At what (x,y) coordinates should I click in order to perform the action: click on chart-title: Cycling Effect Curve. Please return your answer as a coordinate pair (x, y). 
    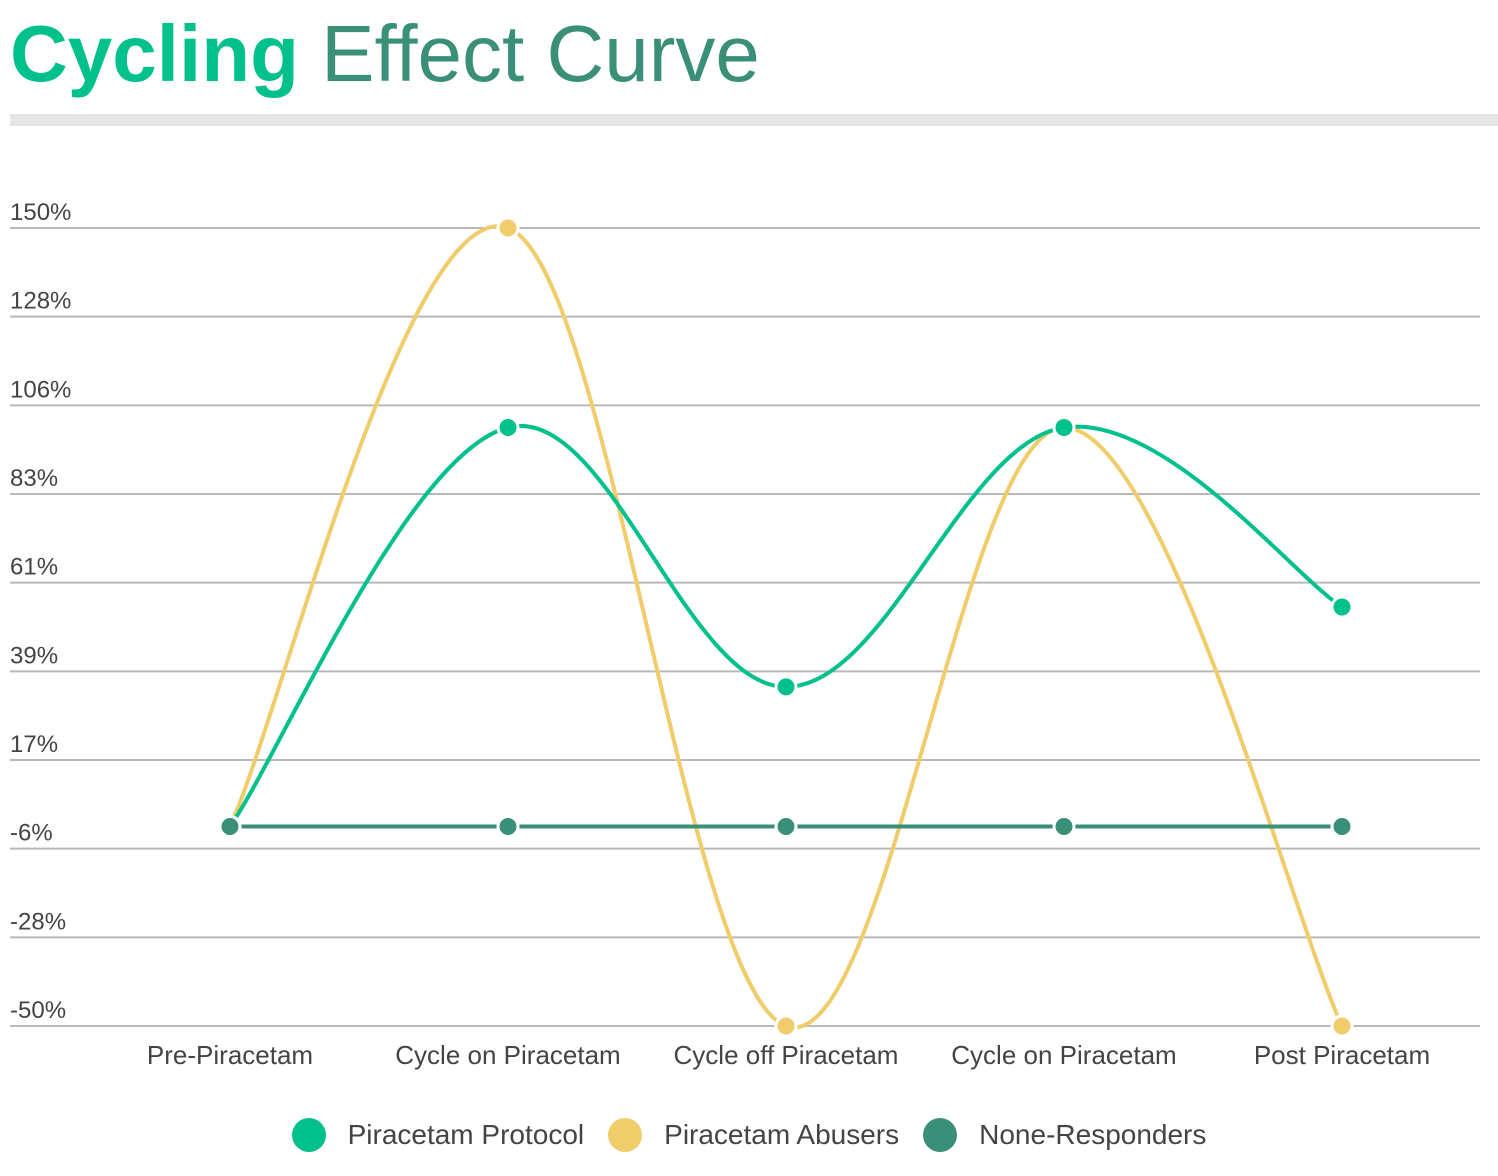
    Looking at the image, I should click on (385, 54).